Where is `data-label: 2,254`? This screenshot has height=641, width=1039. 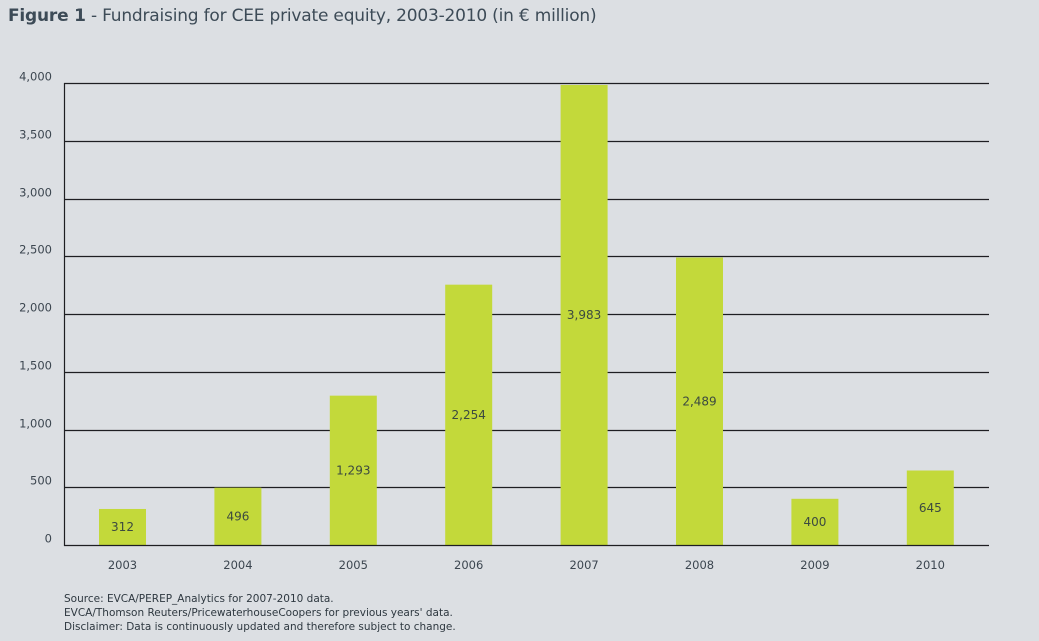 data-label: 2,254 is located at coordinates (469, 415).